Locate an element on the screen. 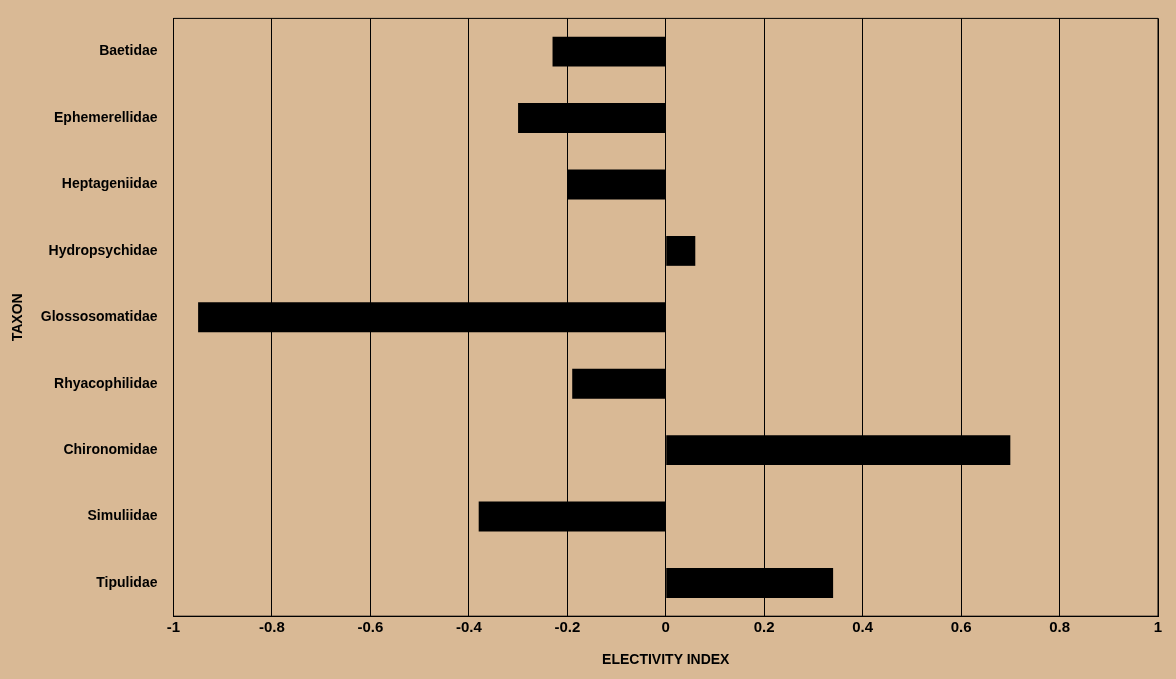 The height and width of the screenshot is (679, 1176). x-axis-title: ELECTIVITY INDEX is located at coordinates (666, 659).